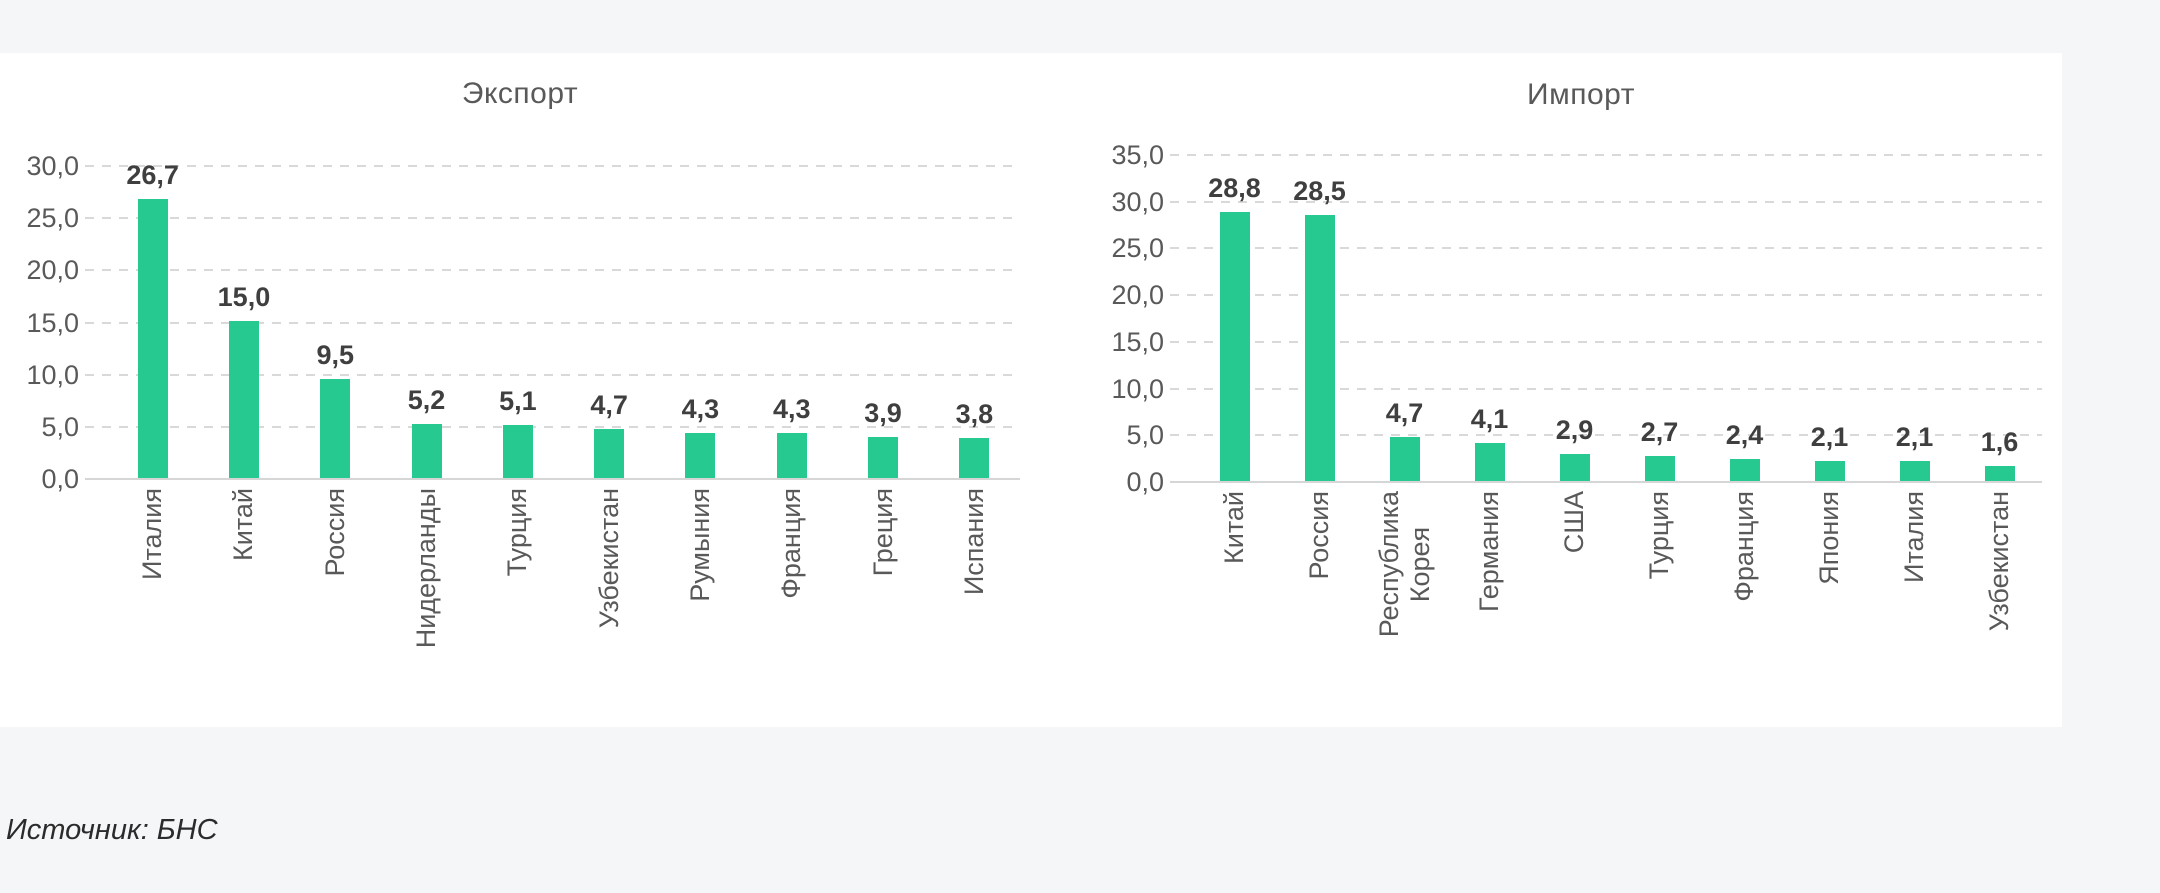 The width and height of the screenshot is (2160, 893). Describe the element at coordinates (1659, 613) in the screenshot. I see `x-axis-label-slot: Турция` at that location.